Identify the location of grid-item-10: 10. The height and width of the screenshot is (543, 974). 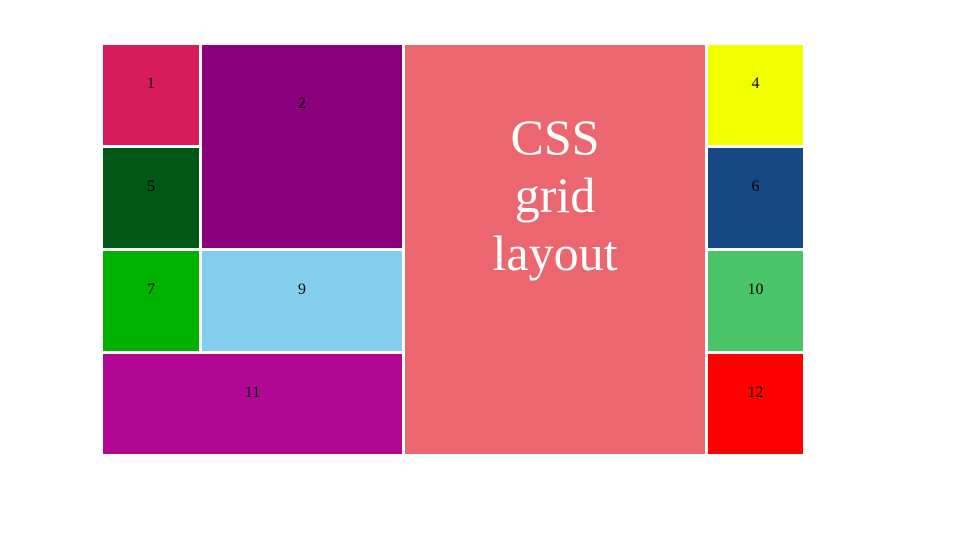
(755, 301).